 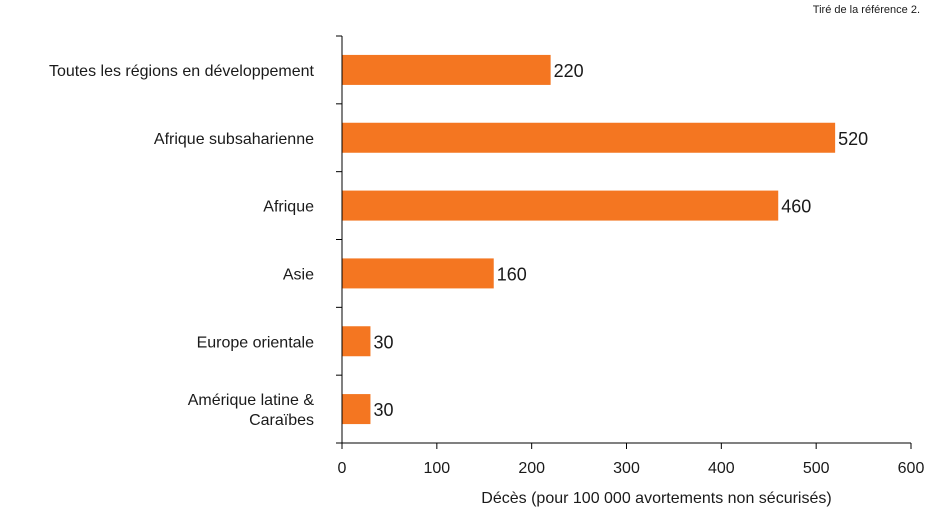 I want to click on category-label-line: Europe orientale, so click(x=256, y=342).